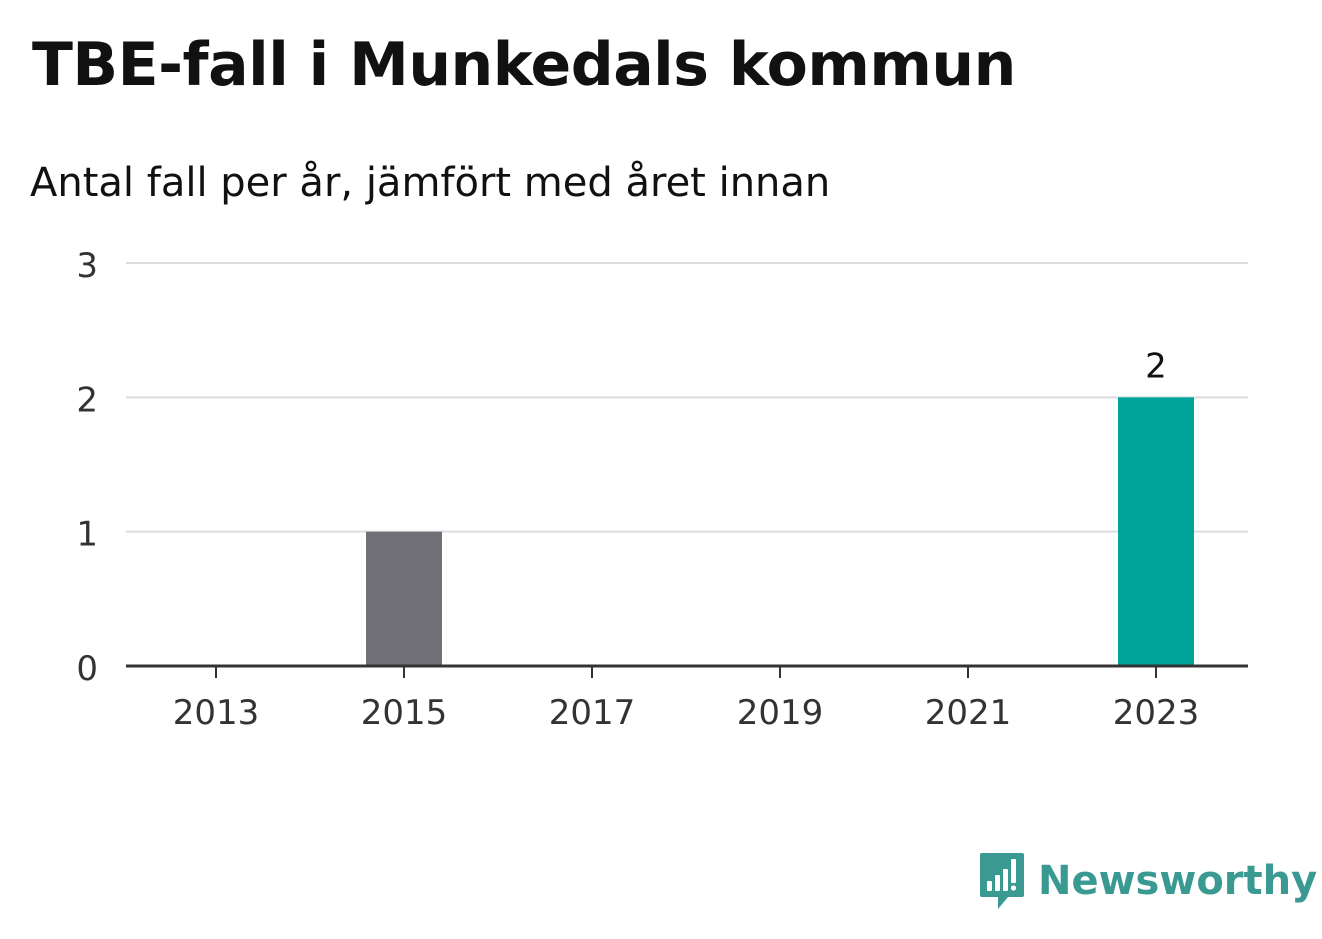 This screenshot has width=1322, height=939. What do you see at coordinates (87, 400) in the screenshot?
I see `y-tick-label-2: 2` at bounding box center [87, 400].